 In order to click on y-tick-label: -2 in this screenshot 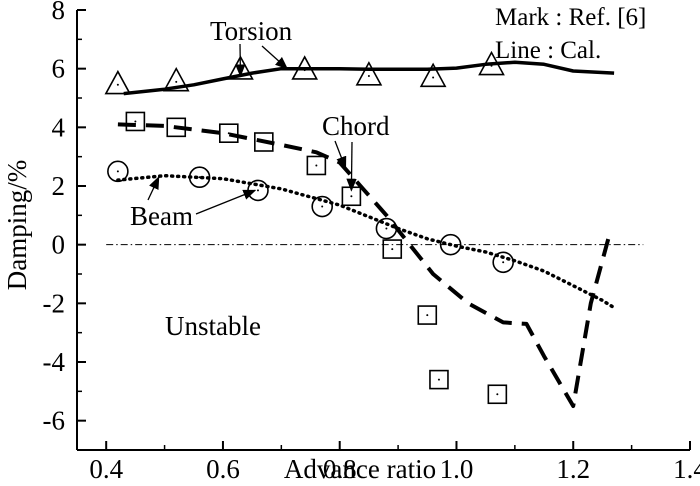, I will do `click(54, 303)`.